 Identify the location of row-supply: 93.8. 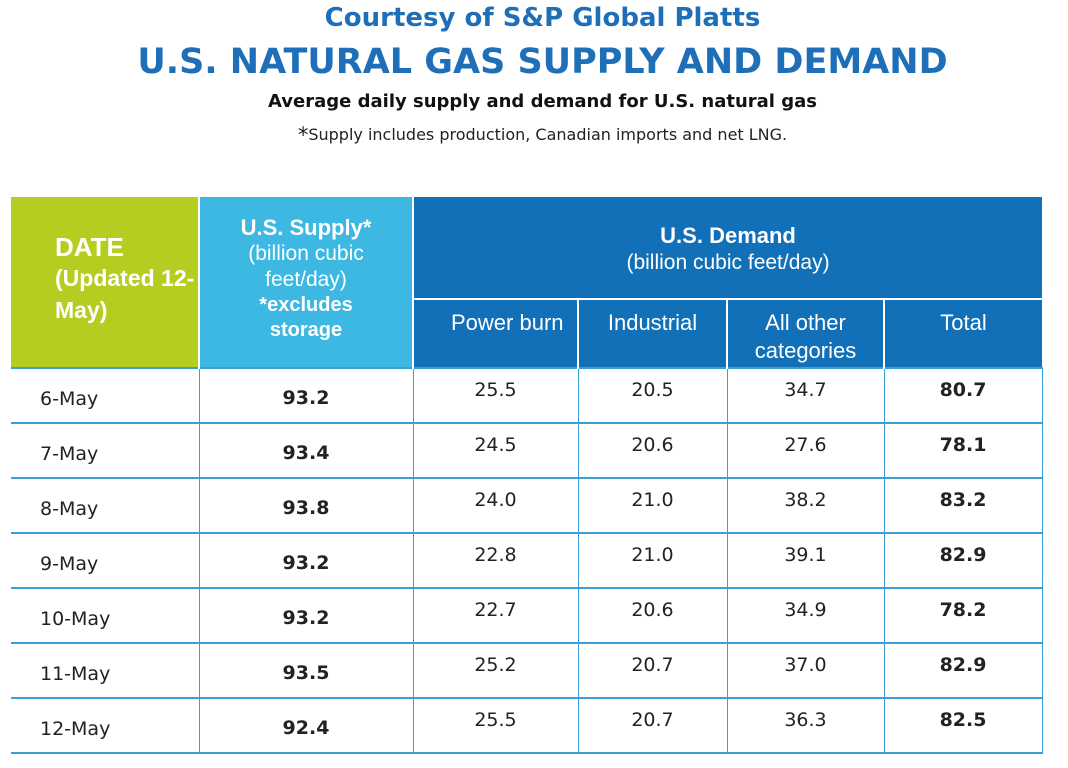
(306, 506).